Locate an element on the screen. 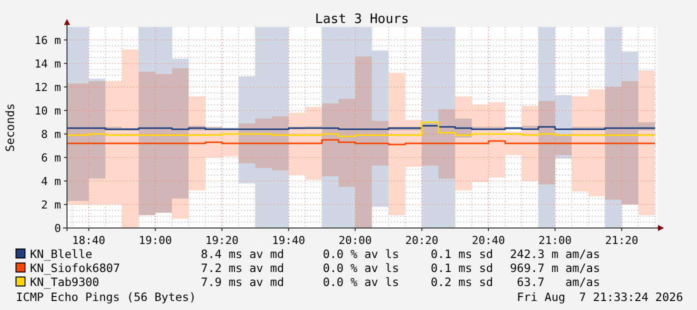 Image resolution: width=697 pixels, height=310 pixels. x-tick-label: 20:20 is located at coordinates (421, 240).